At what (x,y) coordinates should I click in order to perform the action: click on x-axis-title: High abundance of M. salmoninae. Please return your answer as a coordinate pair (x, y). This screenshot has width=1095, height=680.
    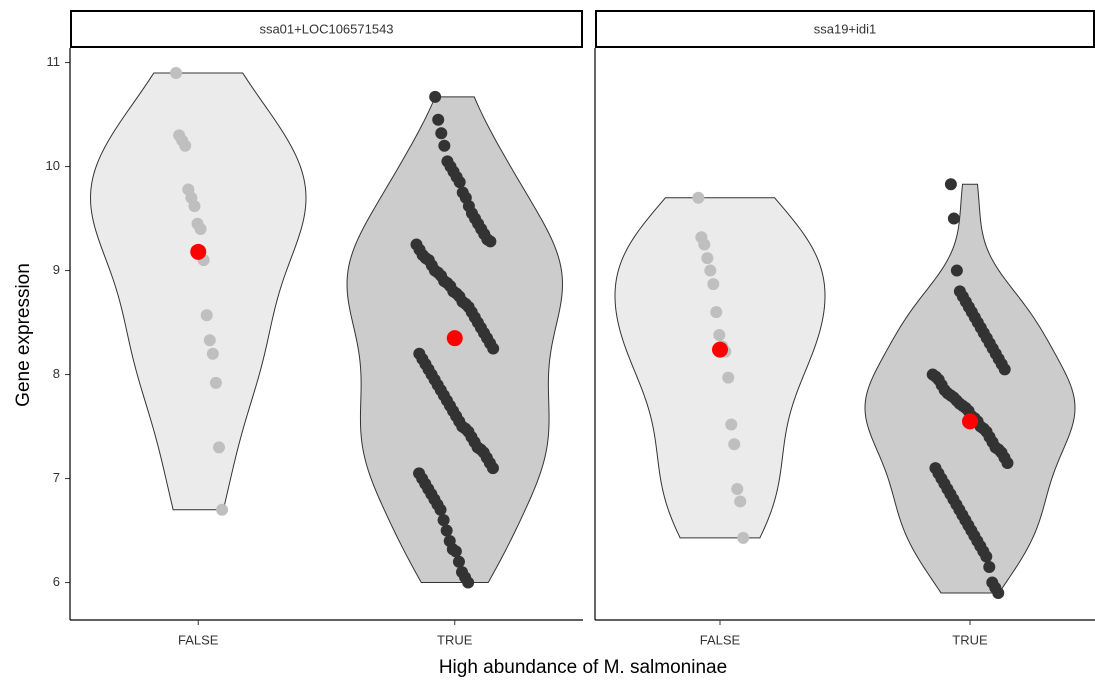
    Looking at the image, I should click on (583, 667).